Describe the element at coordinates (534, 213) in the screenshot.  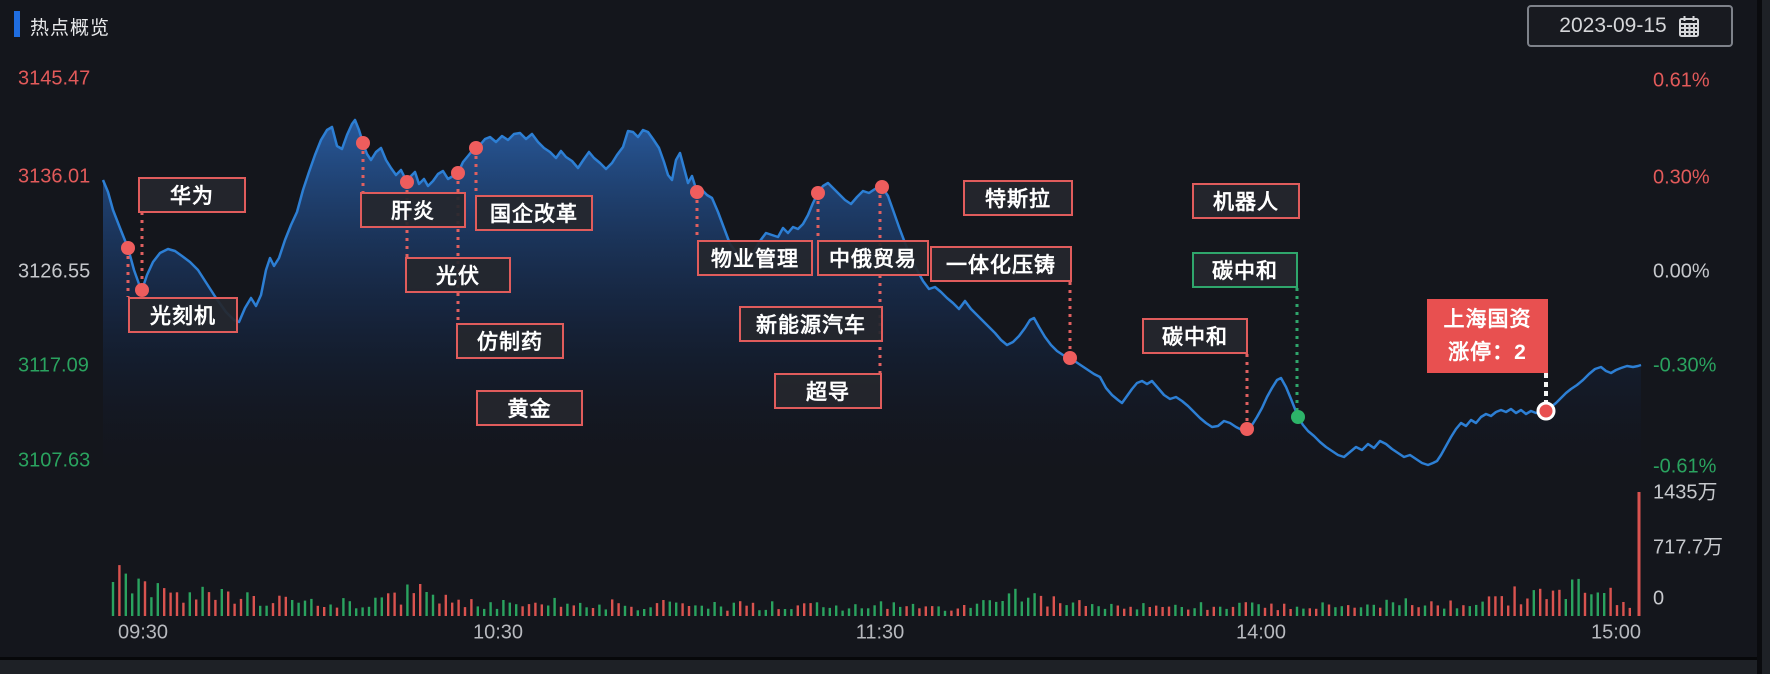
I see `event-label: 国企改革` at that location.